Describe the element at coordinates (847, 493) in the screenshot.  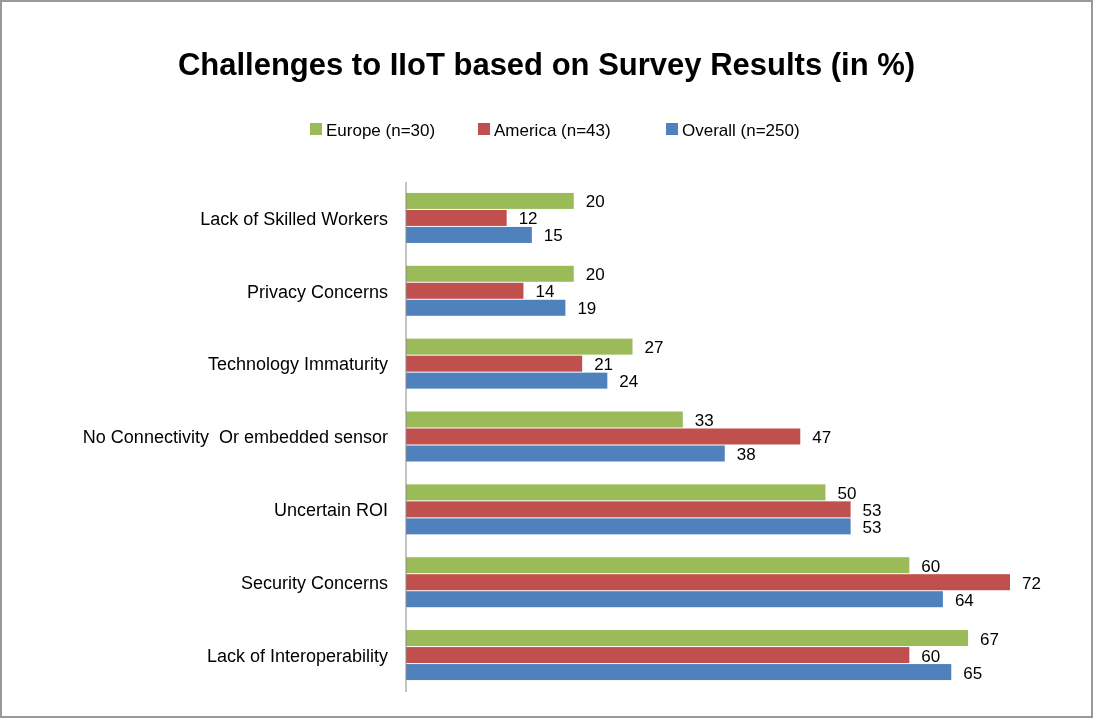
I see `data-label: 50` at that location.